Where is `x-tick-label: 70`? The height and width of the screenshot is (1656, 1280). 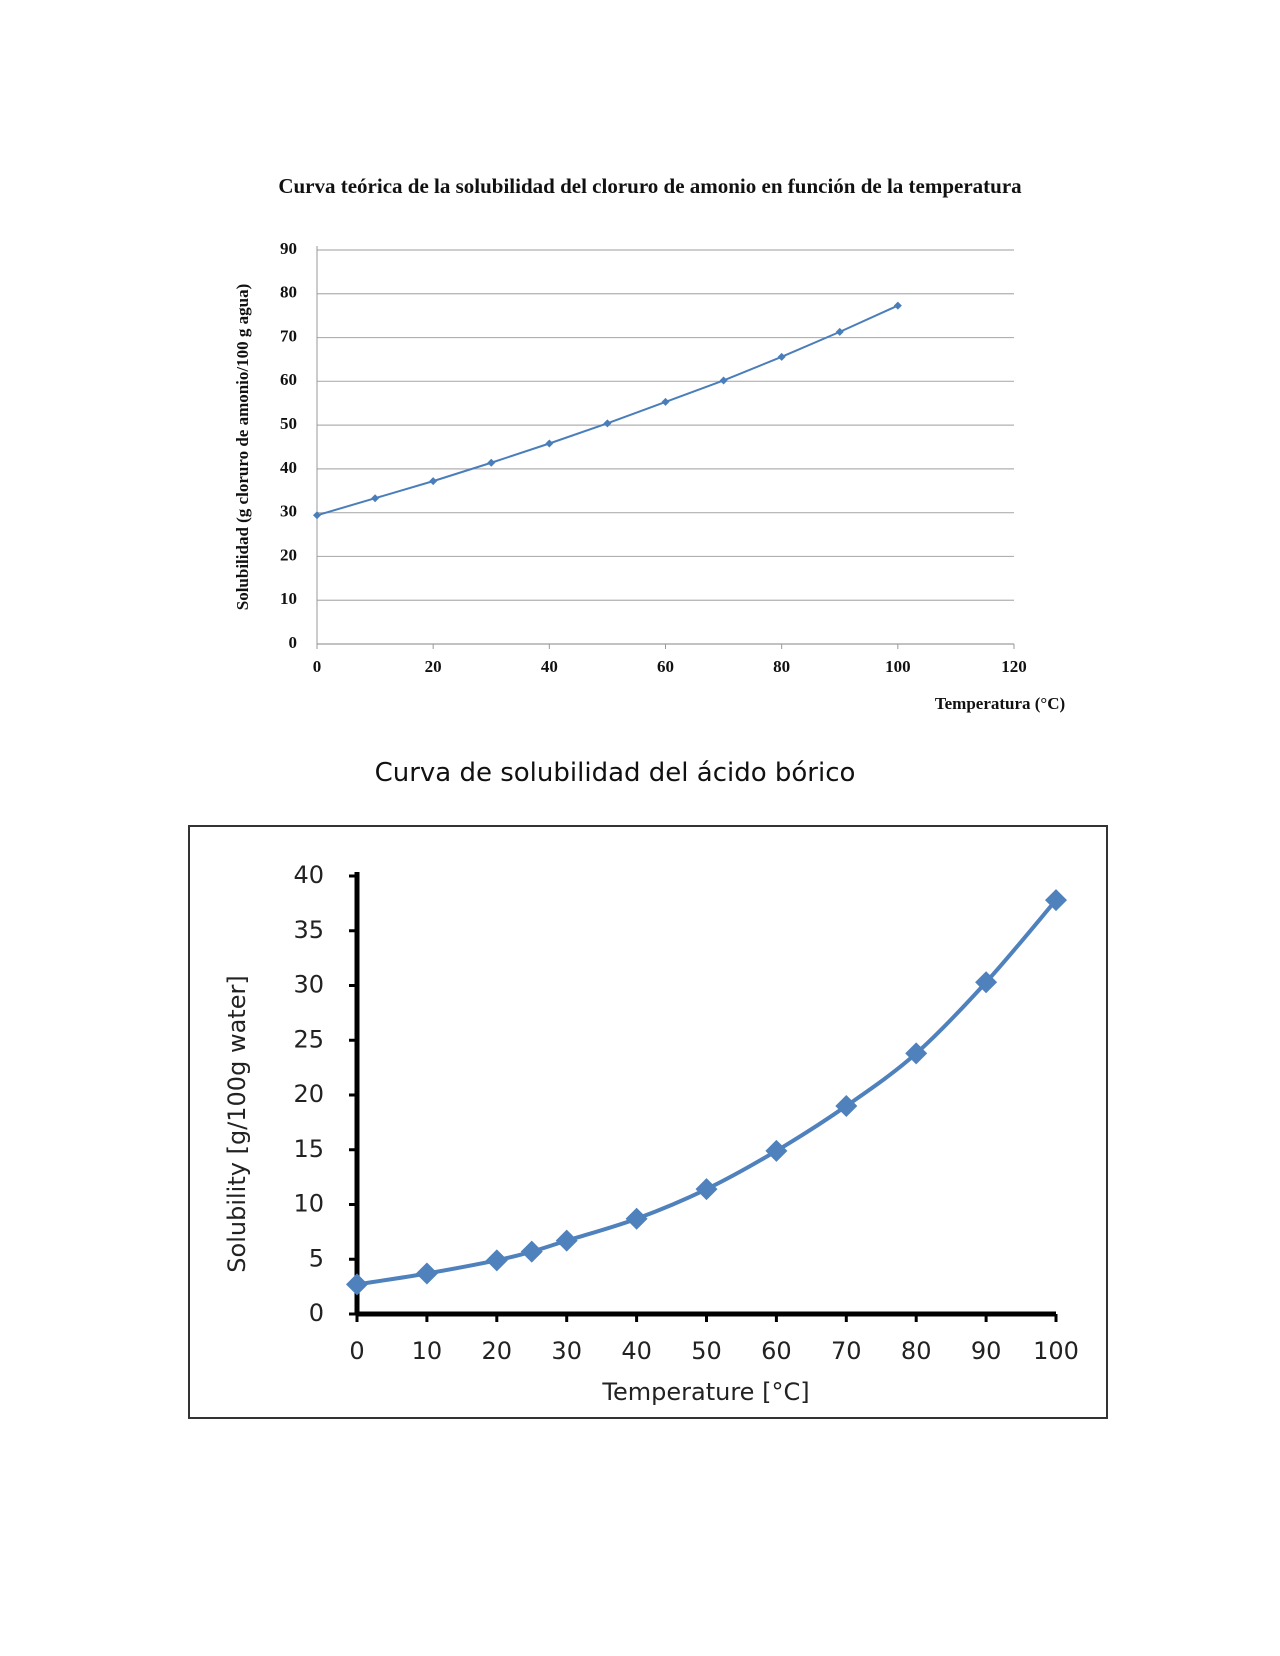
x-tick-label: 70 is located at coordinates (846, 1351).